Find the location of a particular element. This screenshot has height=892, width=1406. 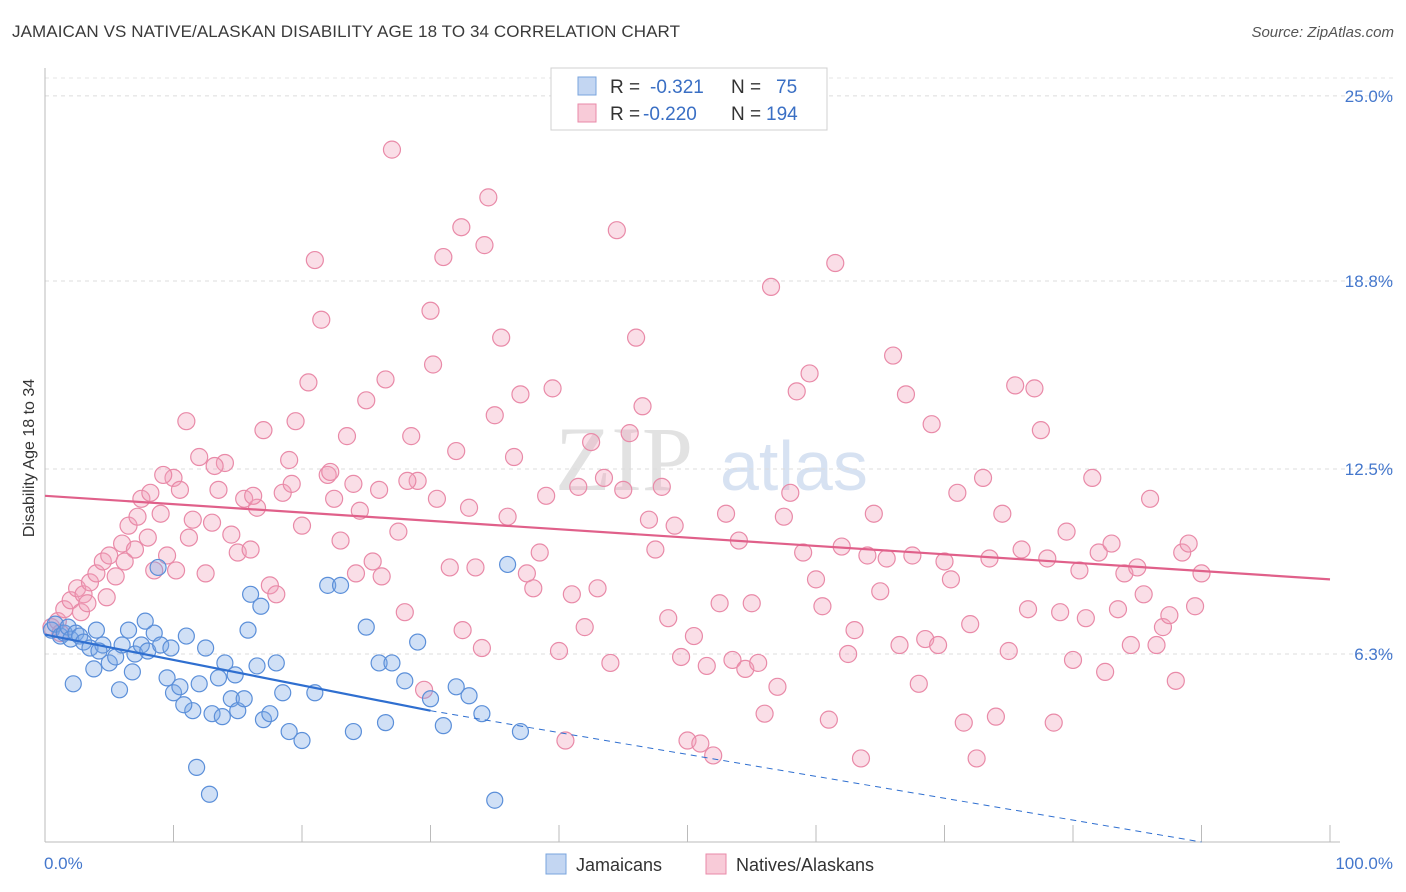

source-label: Source: ZipAtlas.com is located at coordinates (1322, 32).